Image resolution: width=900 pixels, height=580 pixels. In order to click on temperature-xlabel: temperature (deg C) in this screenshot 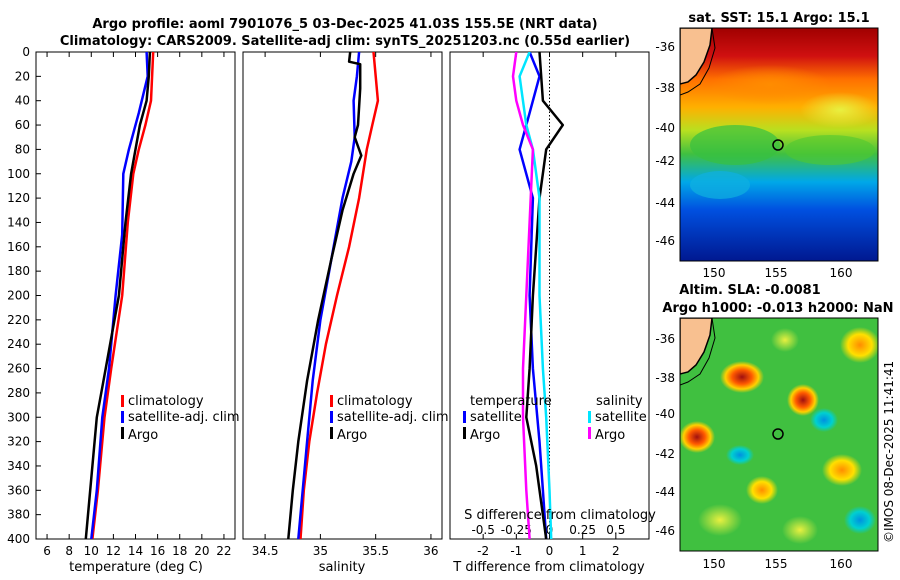, I will do `click(136, 567)`.